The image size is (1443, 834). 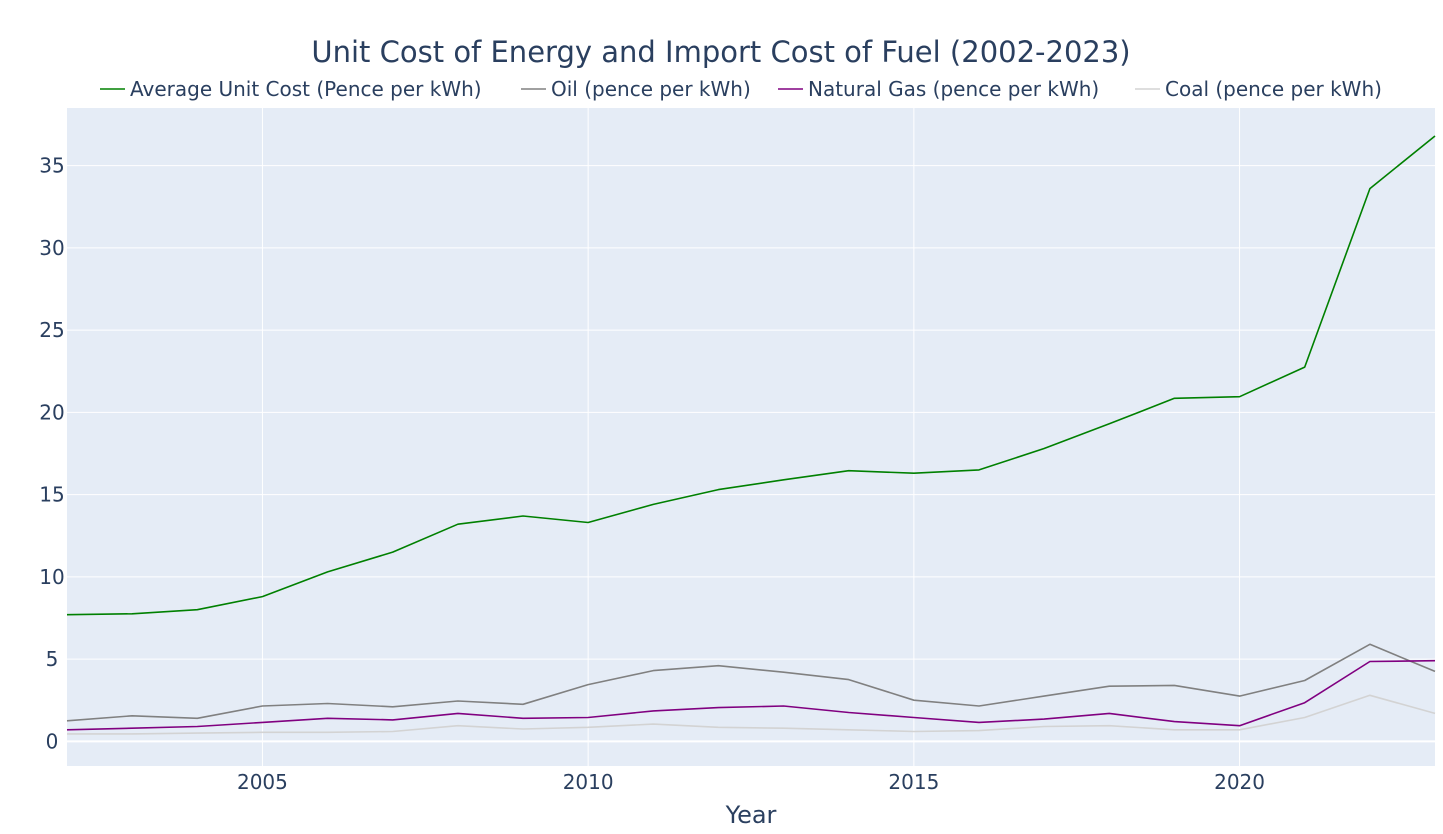 I want to click on legend-label: Coal (pence per kWh), so click(x=1273, y=89).